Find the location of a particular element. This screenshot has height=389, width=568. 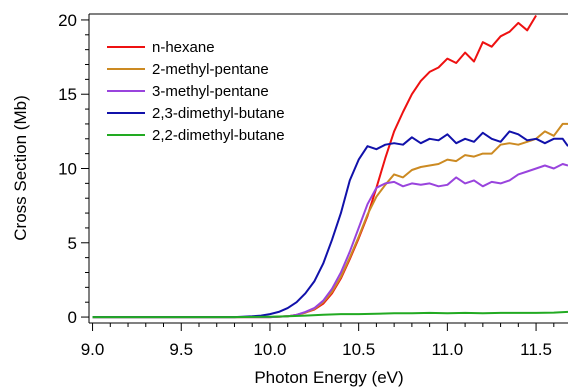

y-tick-label: 5 is located at coordinates (72, 243).